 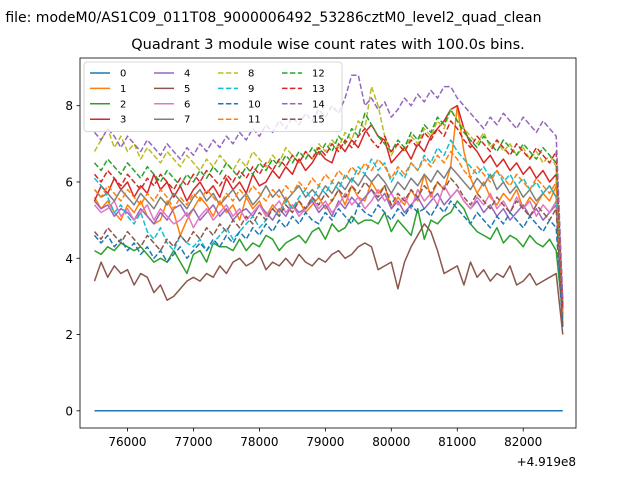 I want to click on legend-label-14: 14, so click(x=318, y=104).